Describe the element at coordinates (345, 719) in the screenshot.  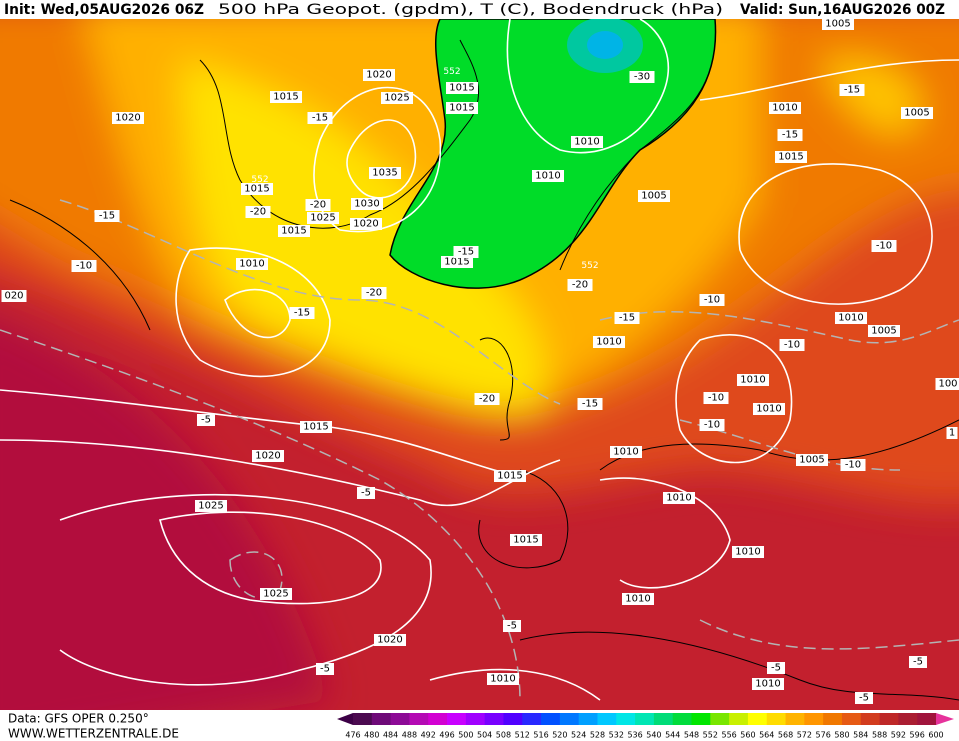
I see `colorbar-low-arrow` at that location.